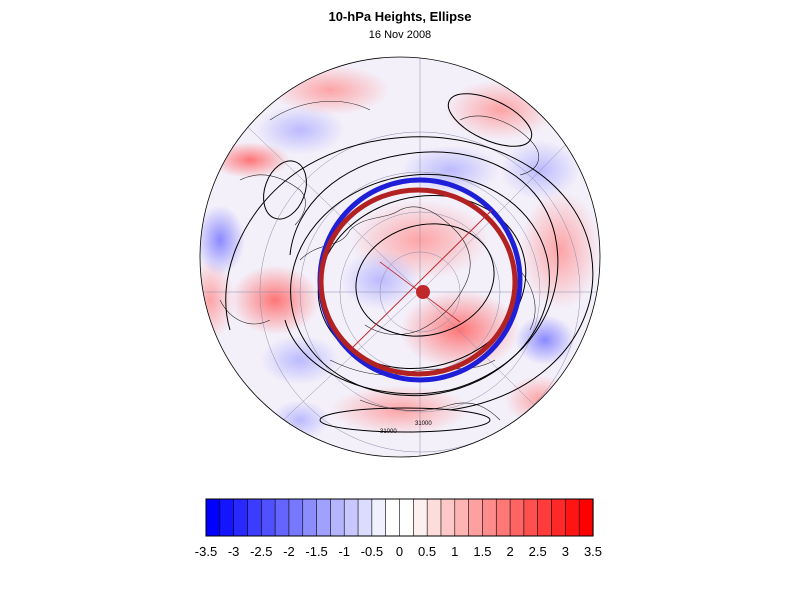 Image resolution: width=800 pixels, height=600 pixels. Describe the element at coordinates (482, 551) in the screenshot. I see `colorbar-tick-label: 1.5` at that location.